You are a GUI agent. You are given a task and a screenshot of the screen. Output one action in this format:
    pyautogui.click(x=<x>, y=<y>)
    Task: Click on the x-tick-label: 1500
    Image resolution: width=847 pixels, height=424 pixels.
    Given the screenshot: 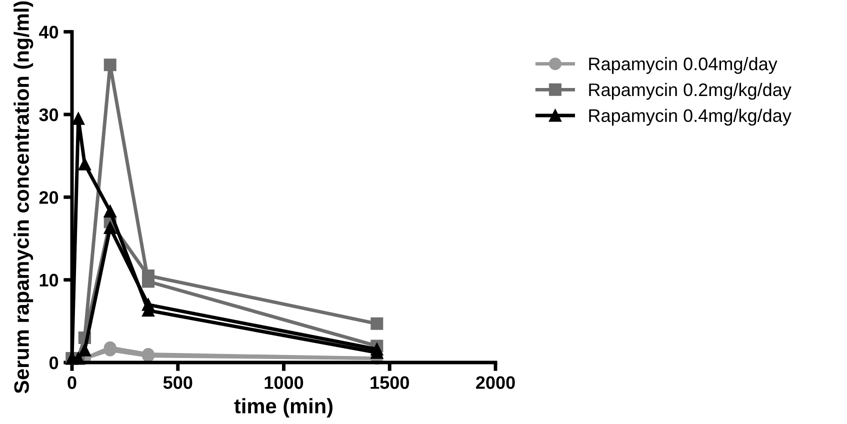 What is the action you would take?
    pyautogui.click(x=389, y=382)
    